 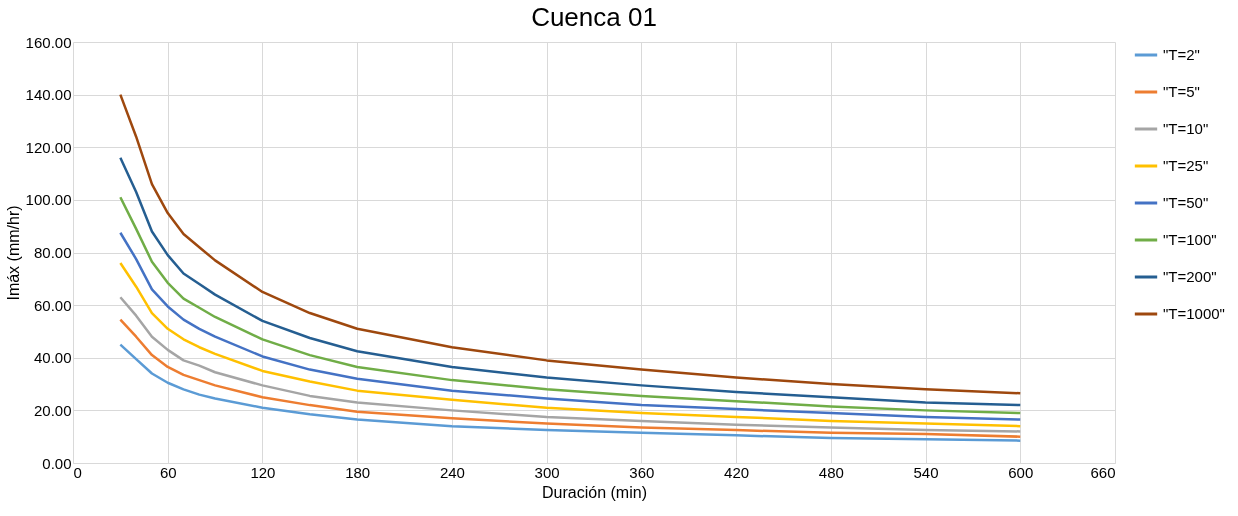 I want to click on line-series, so click(x=570, y=392).